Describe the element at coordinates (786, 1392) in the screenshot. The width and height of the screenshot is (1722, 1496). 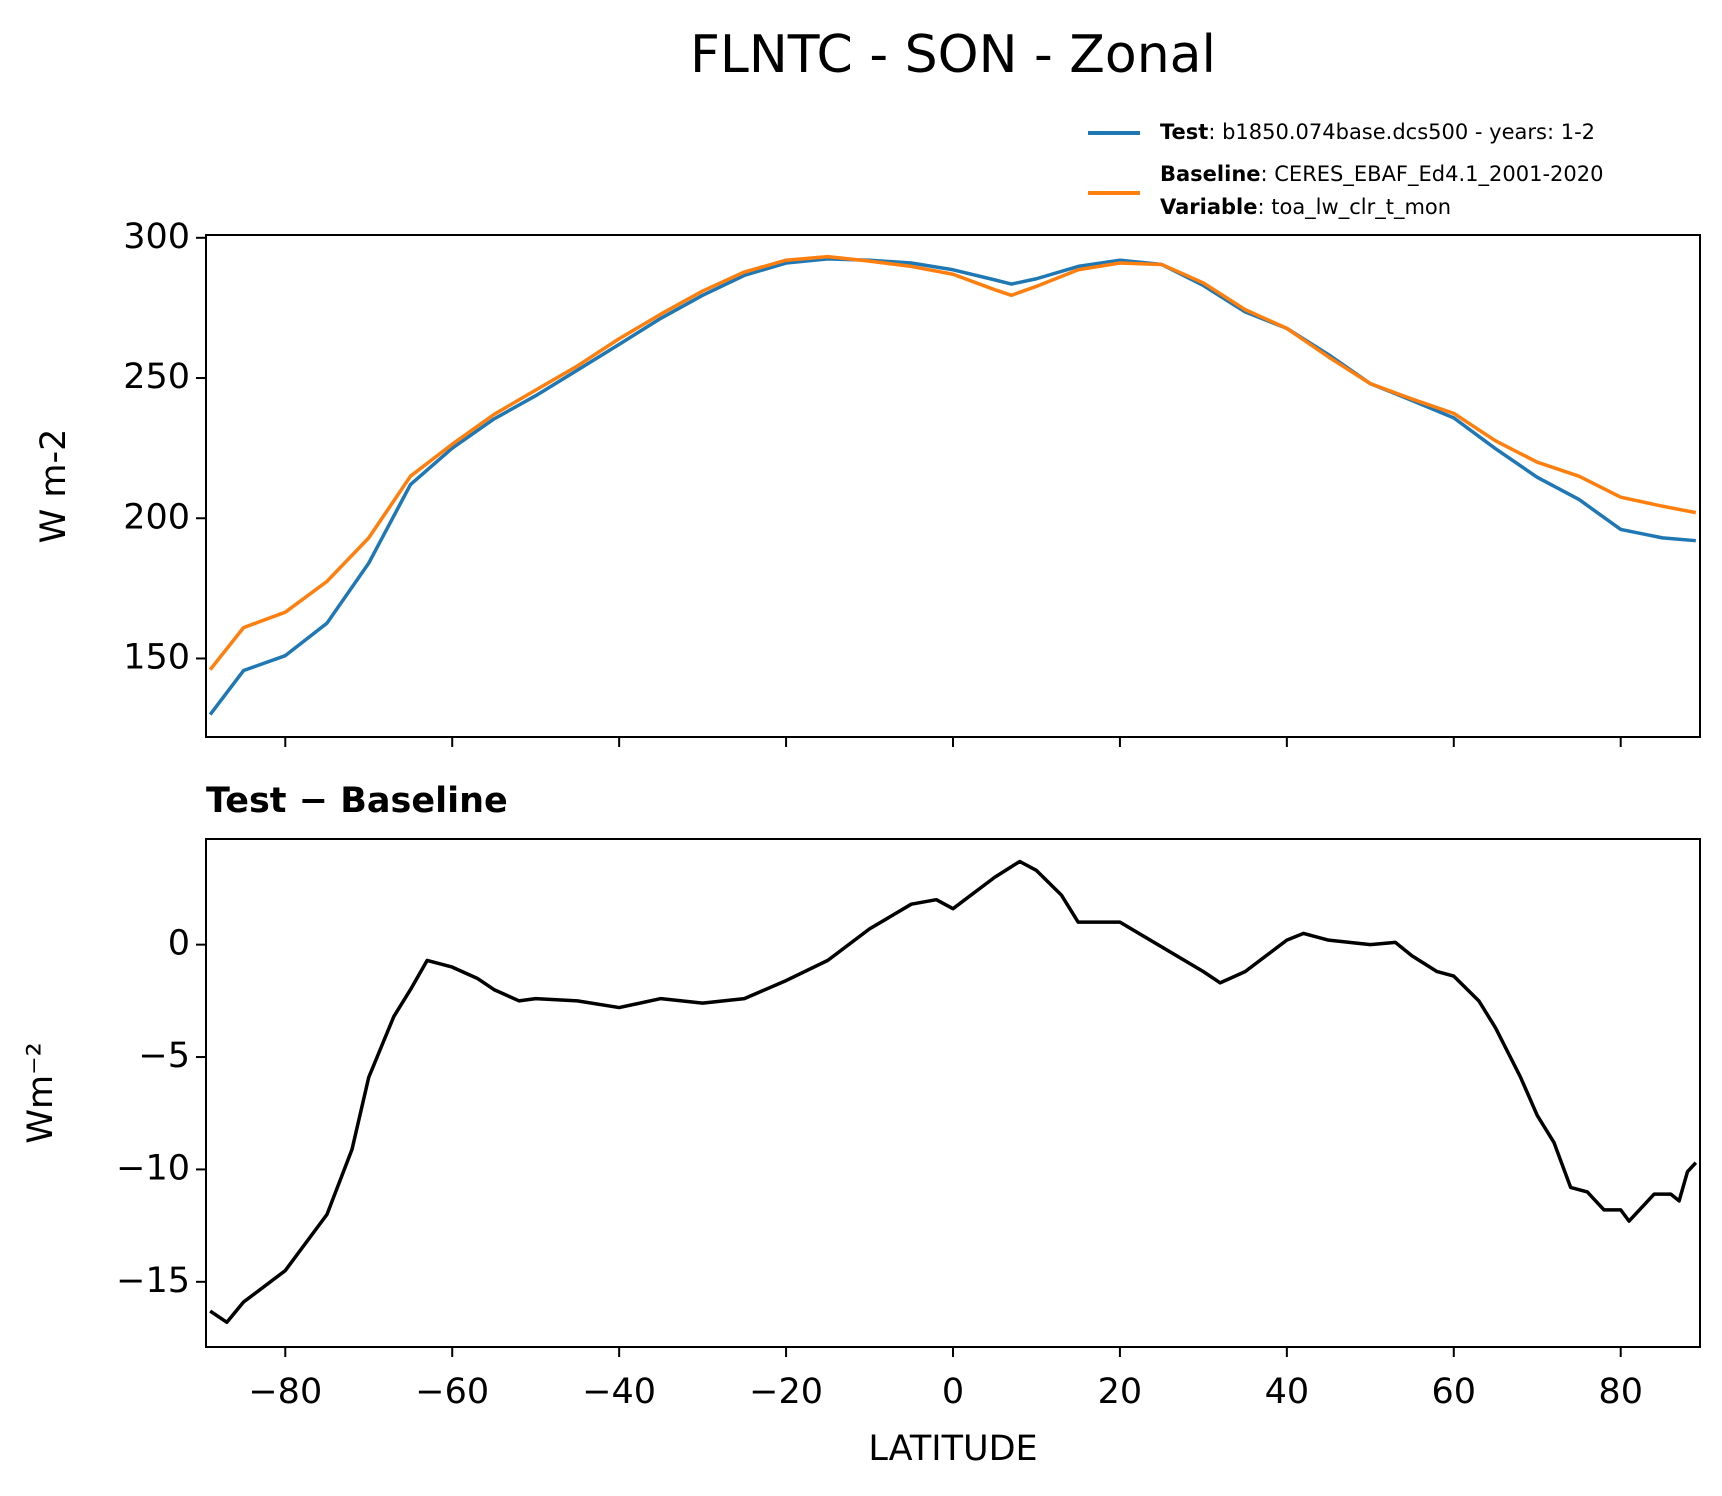
I see `x-tick-label: −20` at that location.